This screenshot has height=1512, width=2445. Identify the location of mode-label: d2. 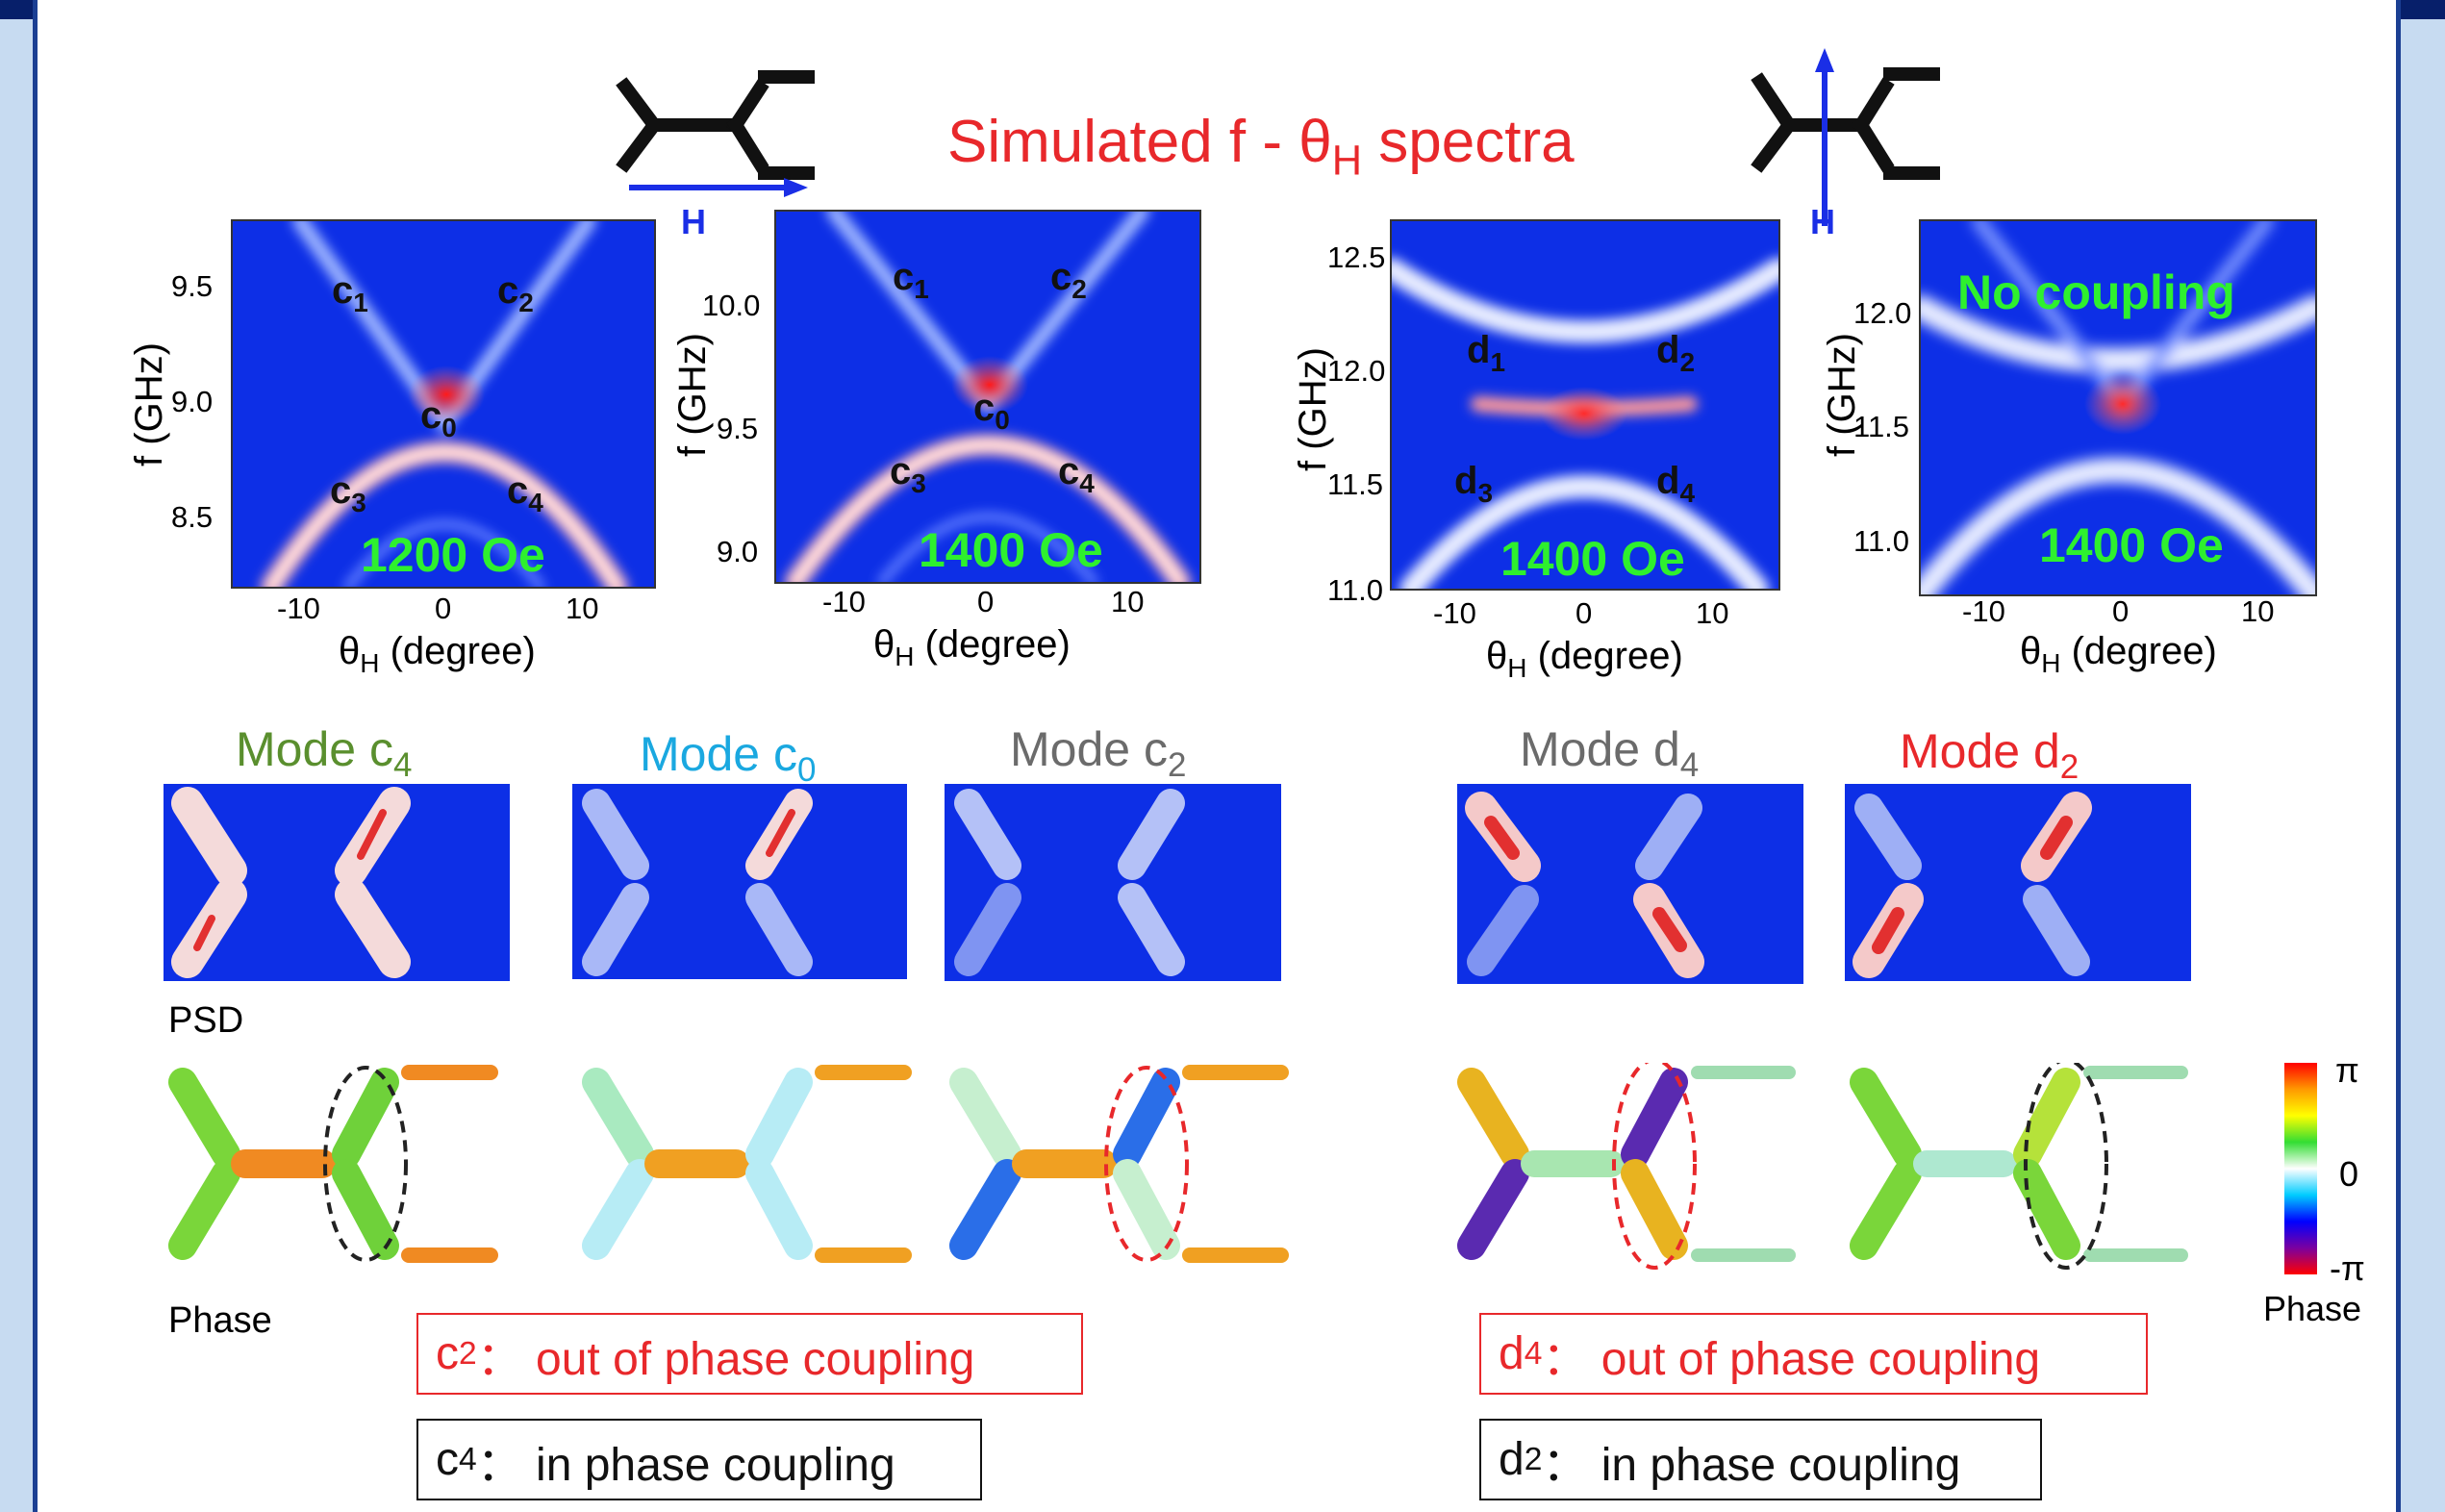
(1676, 353).